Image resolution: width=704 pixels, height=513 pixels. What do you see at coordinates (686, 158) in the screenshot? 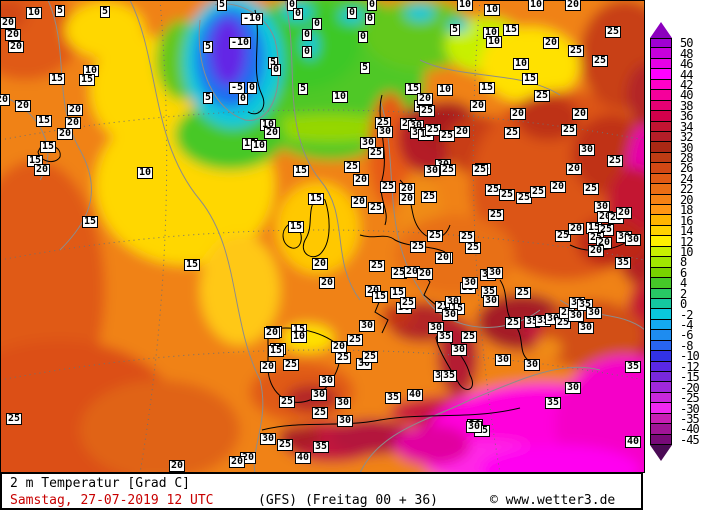
I see `scale-value: 28` at bounding box center [686, 158].